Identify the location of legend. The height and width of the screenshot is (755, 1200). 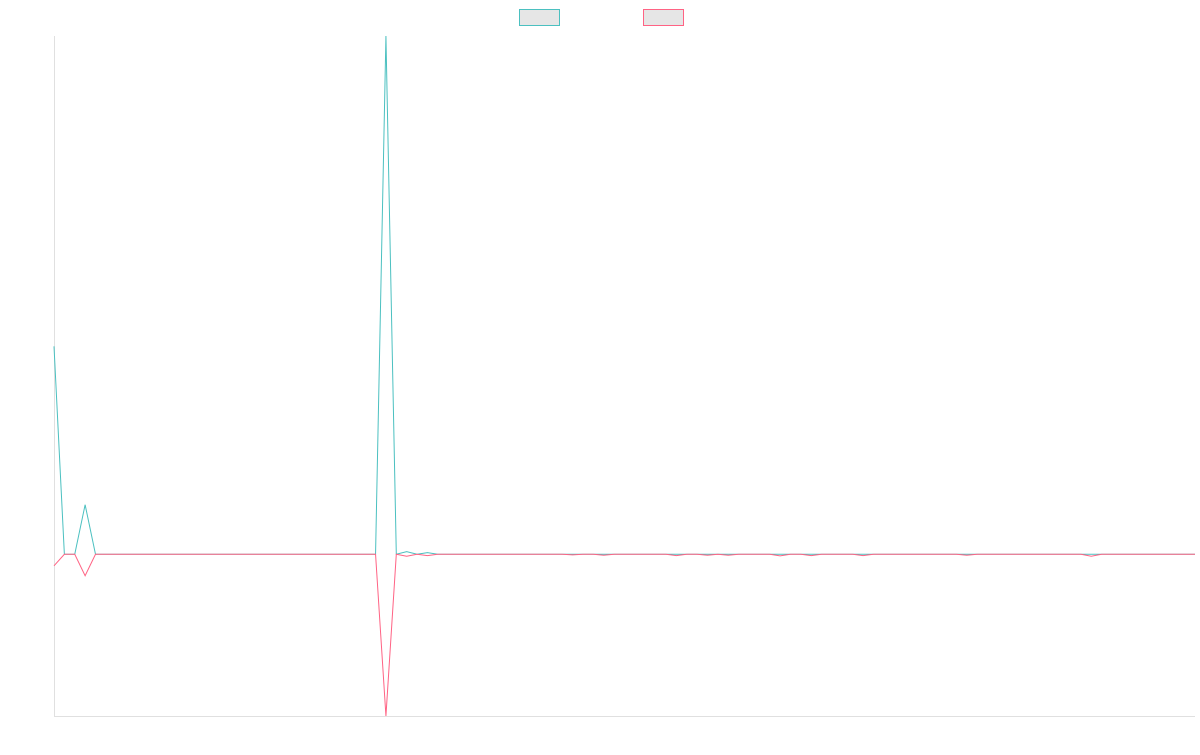
(601, 17).